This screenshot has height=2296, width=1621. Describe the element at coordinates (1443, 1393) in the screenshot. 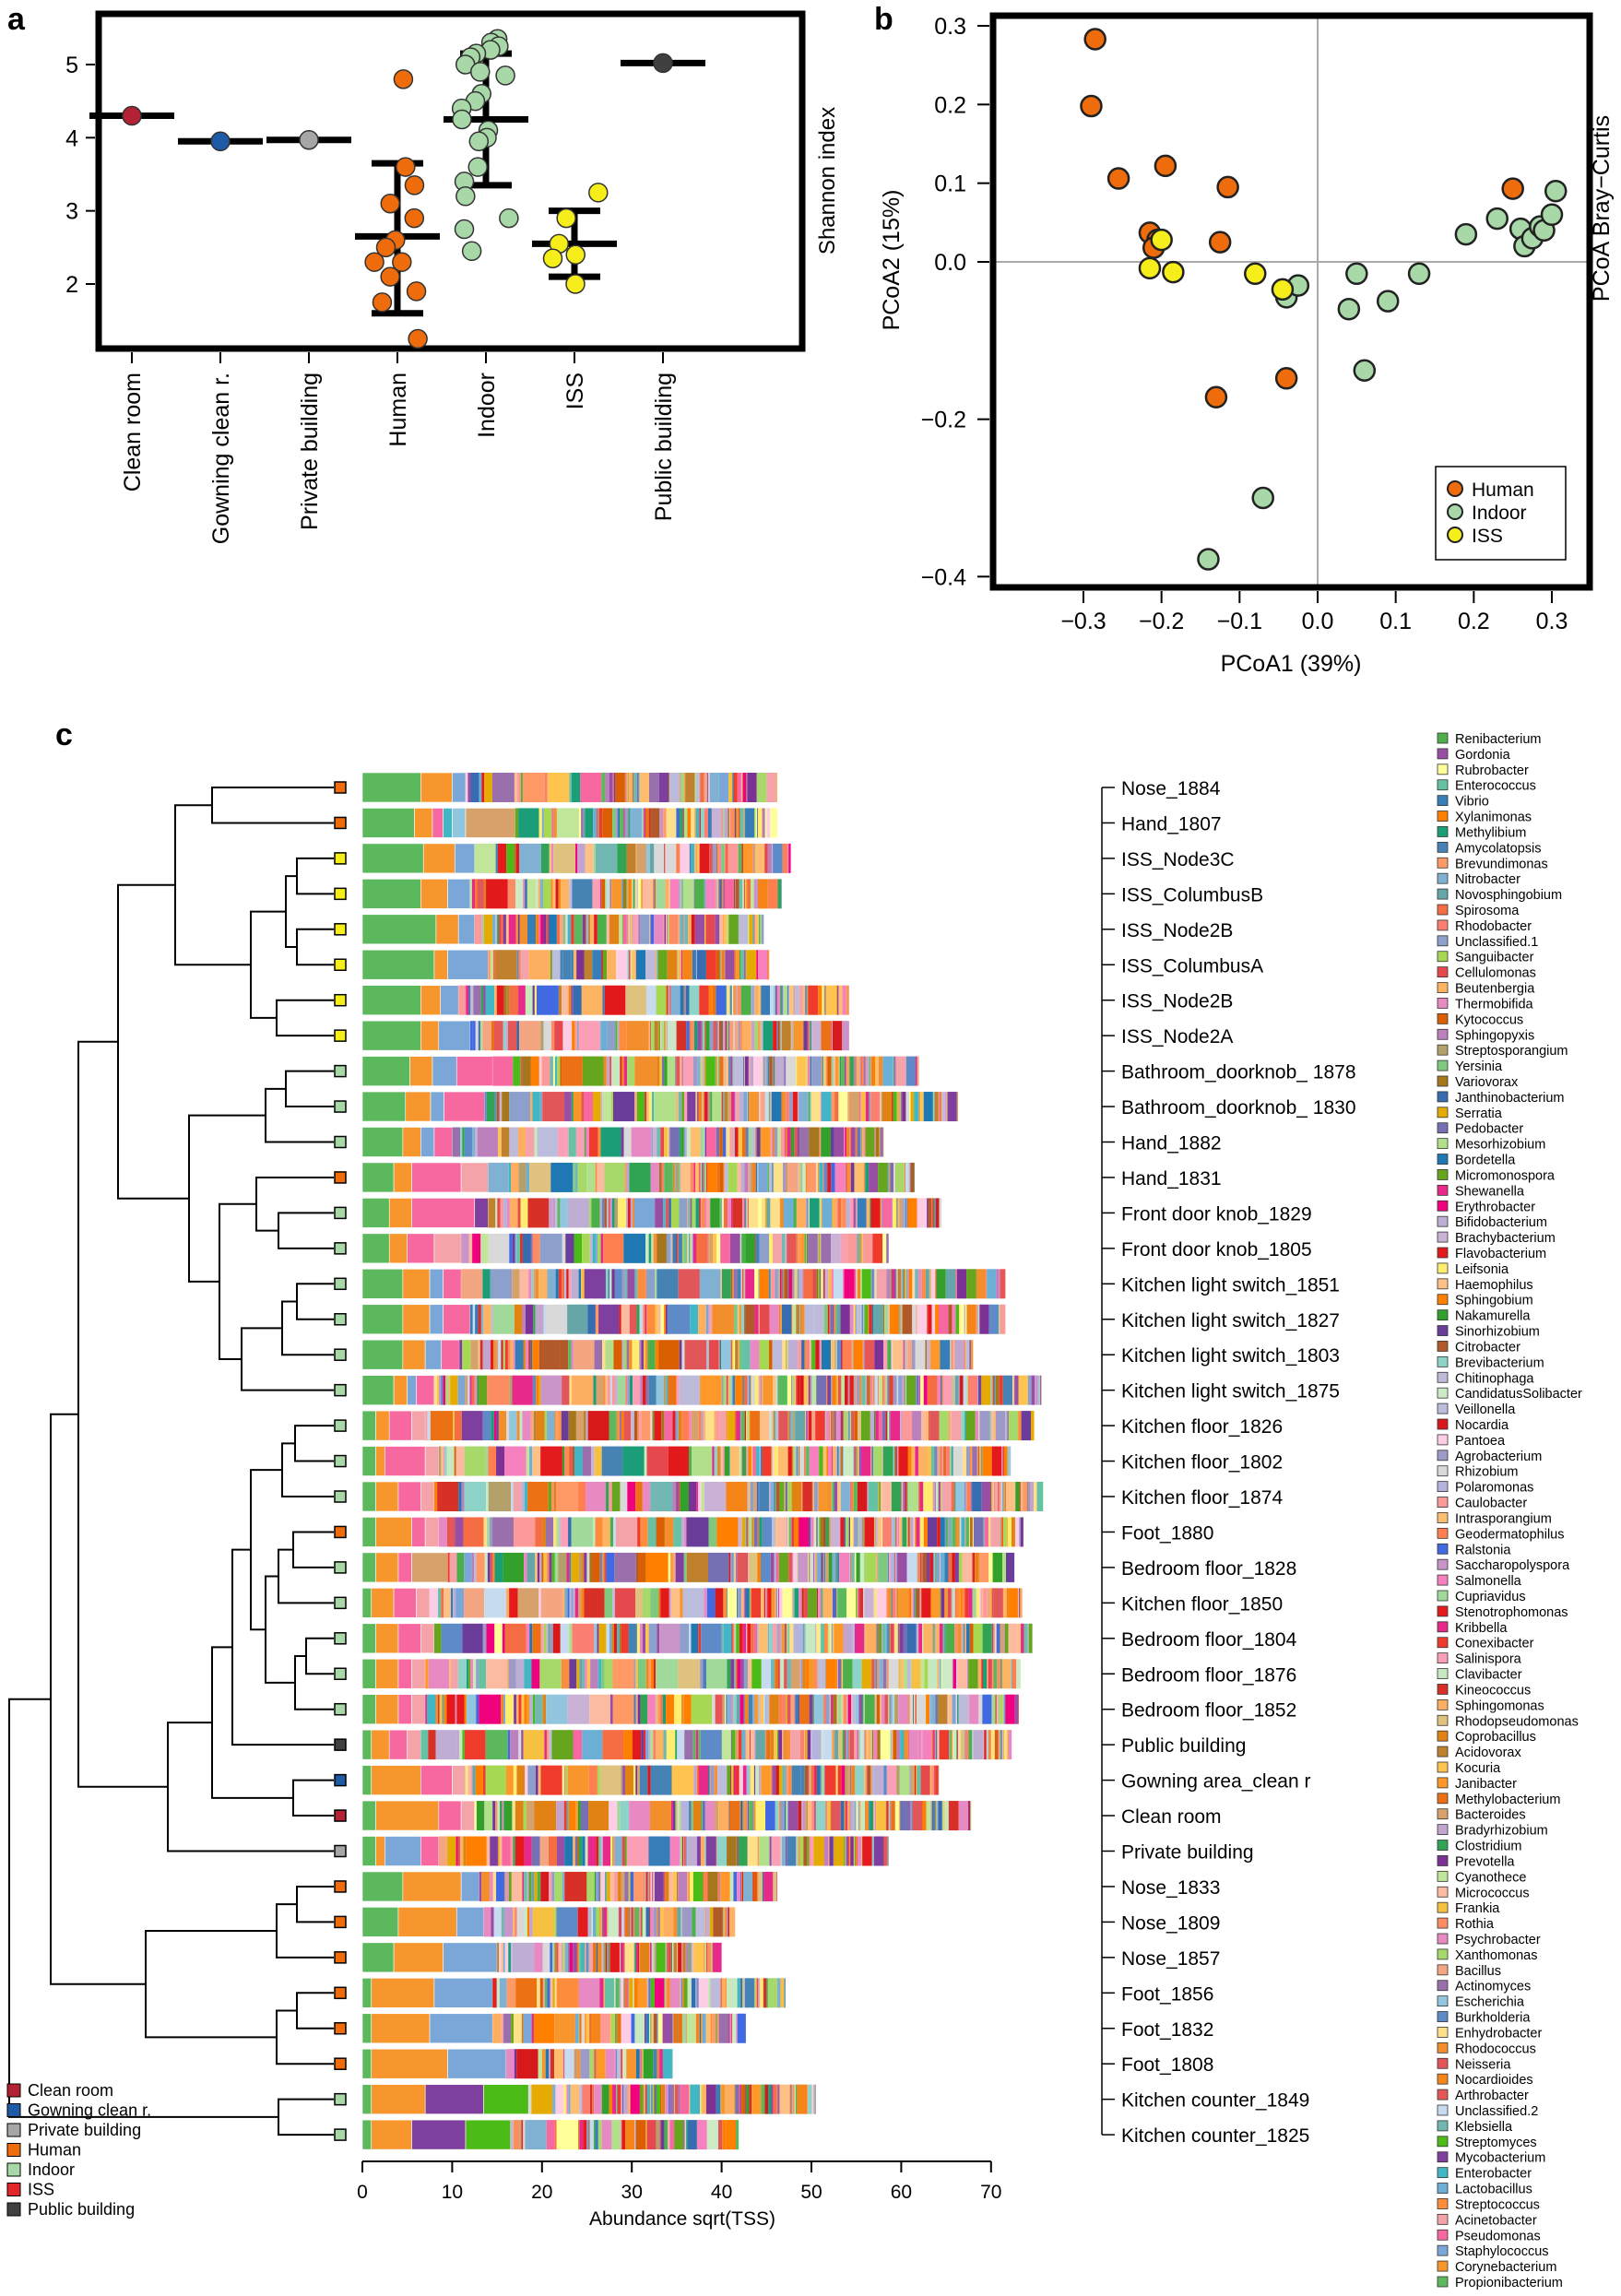

I see `genus-legend-swatch` at that location.